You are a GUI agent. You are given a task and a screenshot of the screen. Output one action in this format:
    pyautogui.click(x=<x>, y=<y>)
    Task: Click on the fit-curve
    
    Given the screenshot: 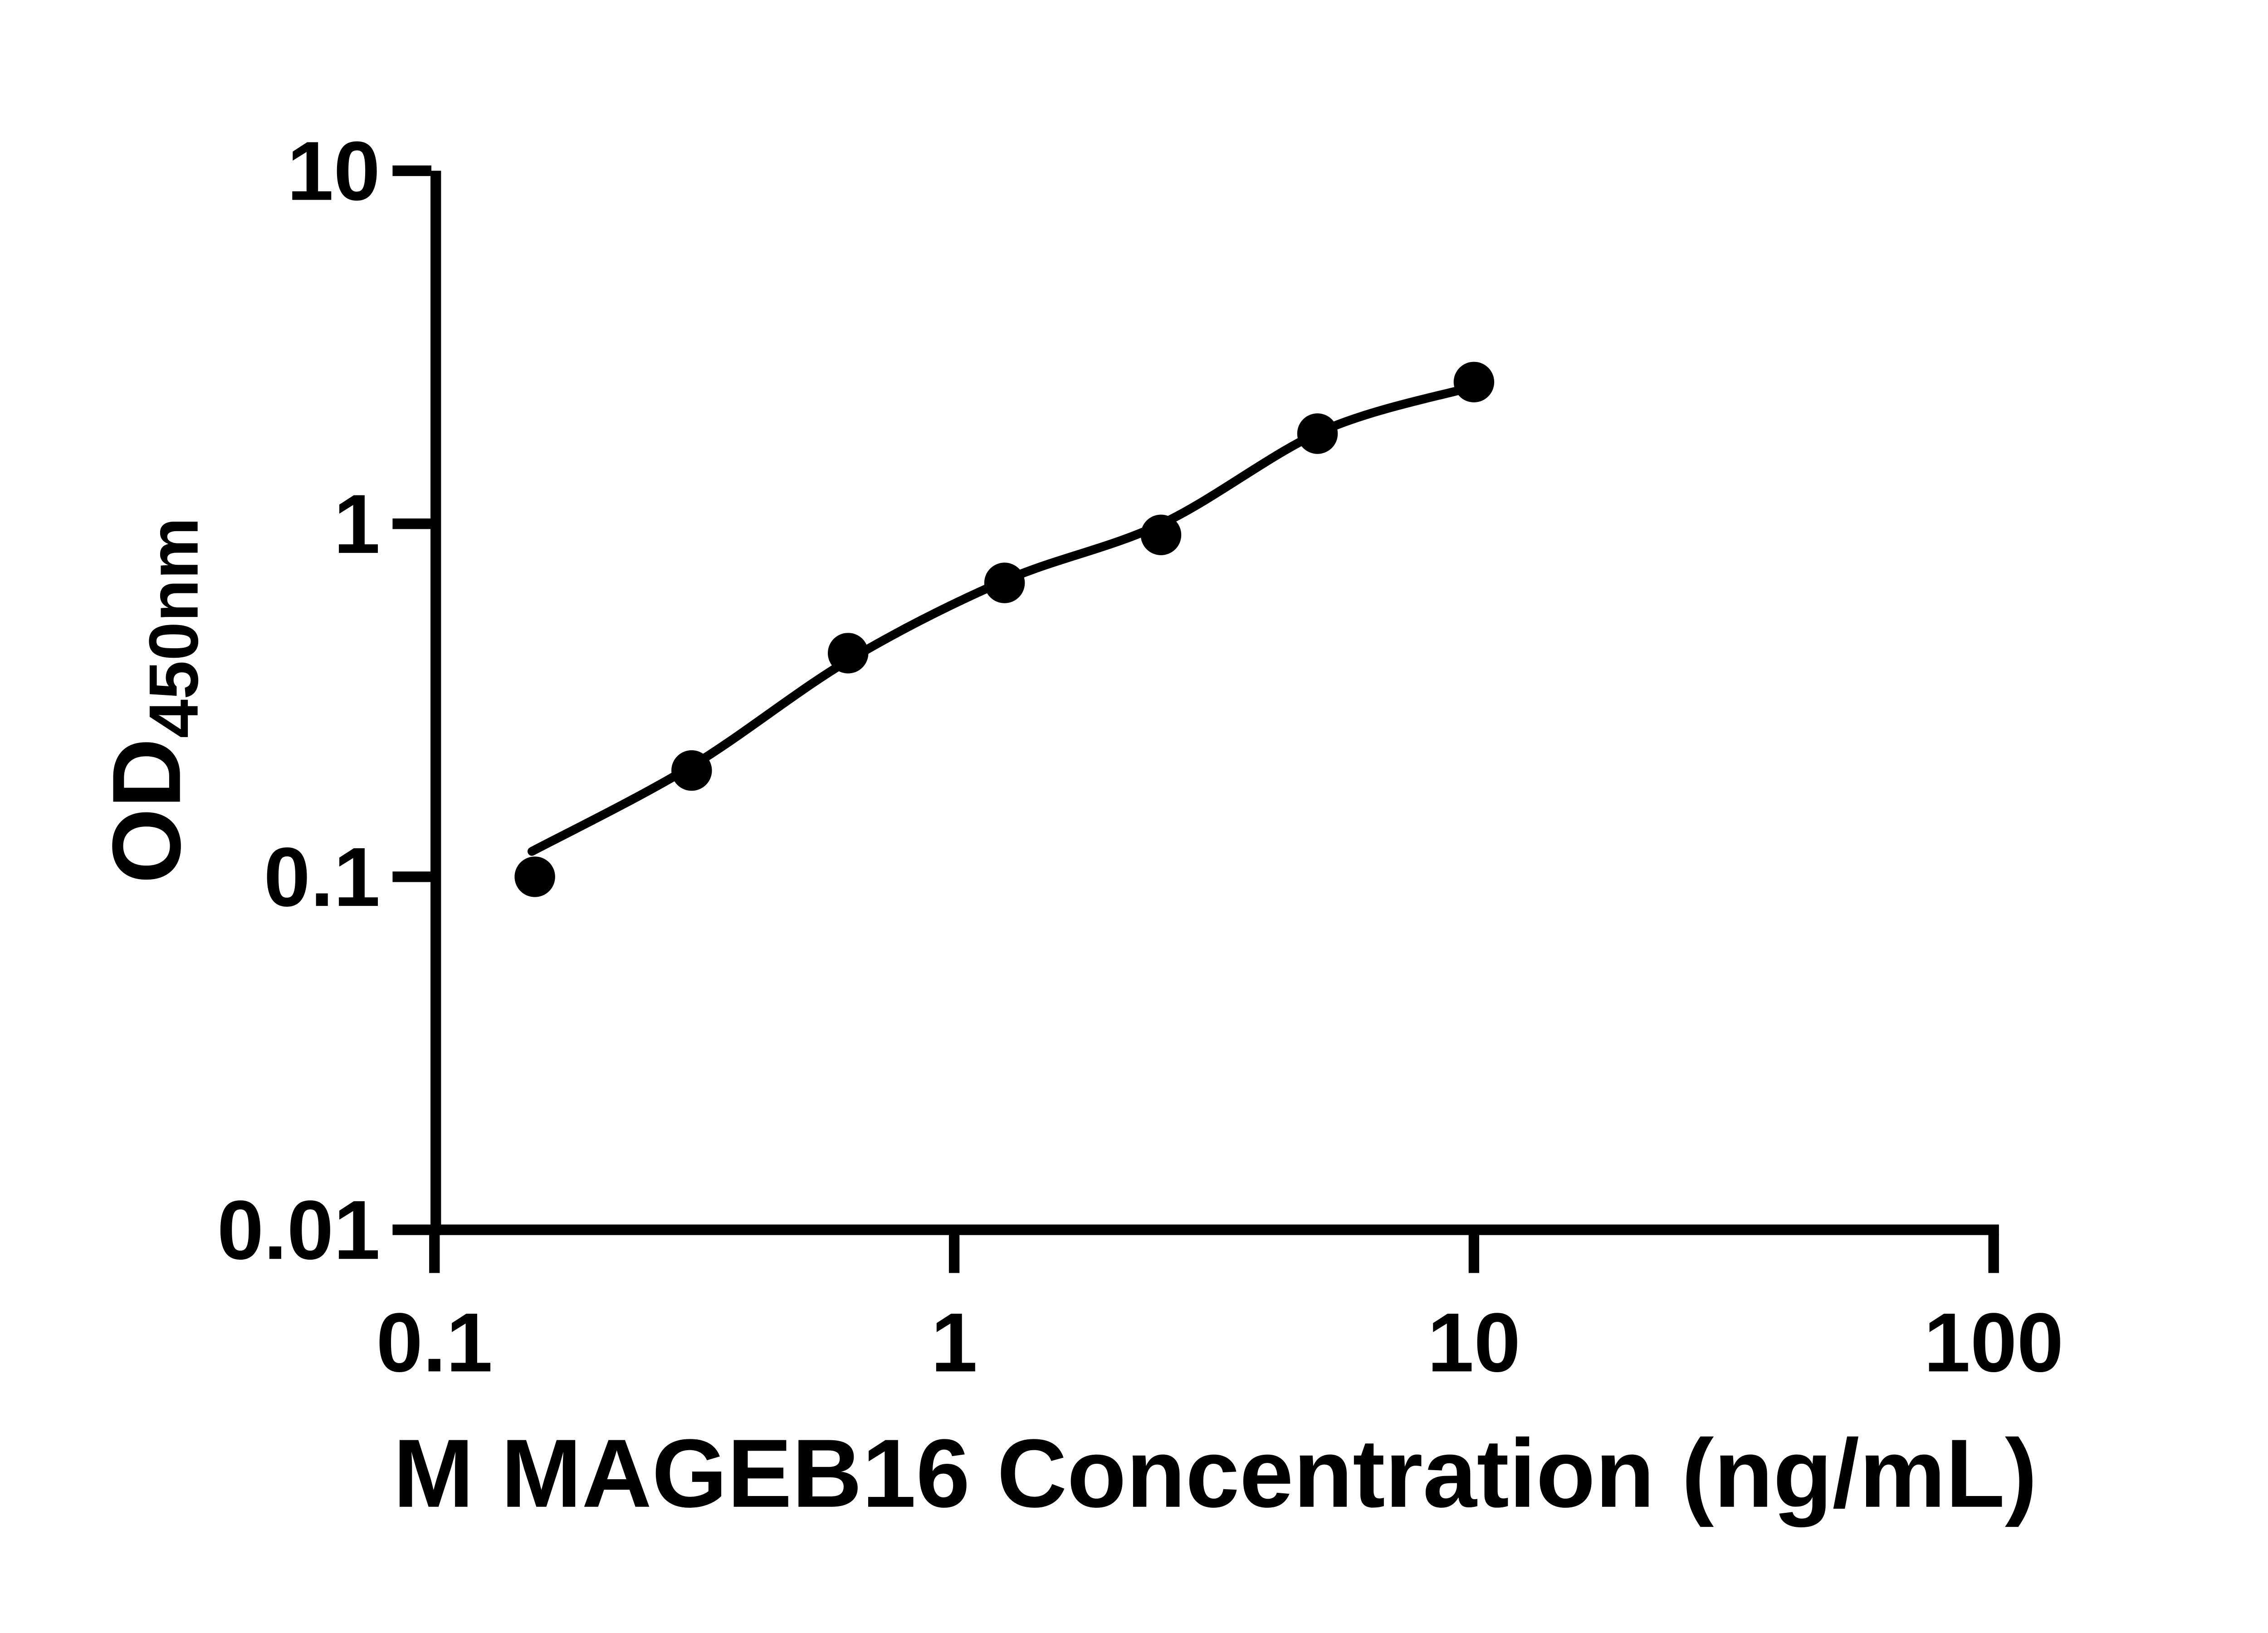 What is the action you would take?
    pyautogui.click(x=1000, y=619)
    